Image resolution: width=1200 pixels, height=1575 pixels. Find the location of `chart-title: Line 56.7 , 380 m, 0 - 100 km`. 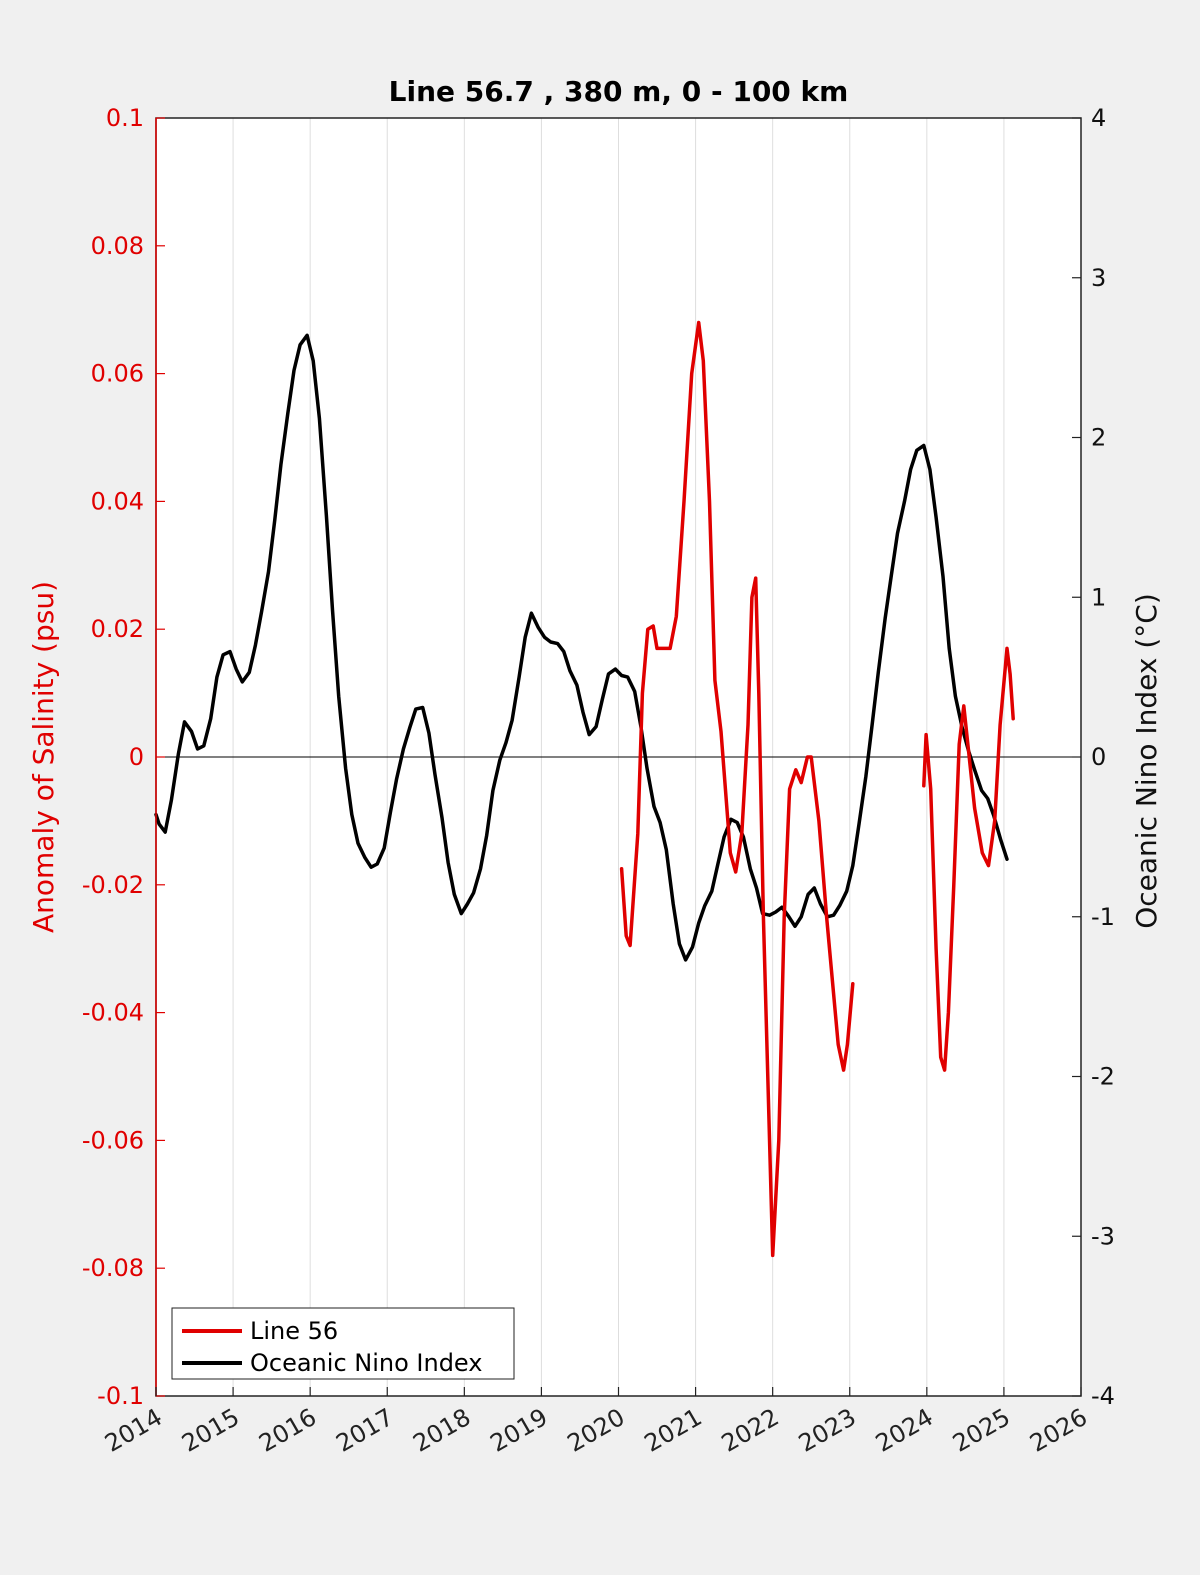

chart-title: Line 56.7 , 380 m, 0 - 100 km is located at coordinates (619, 91).